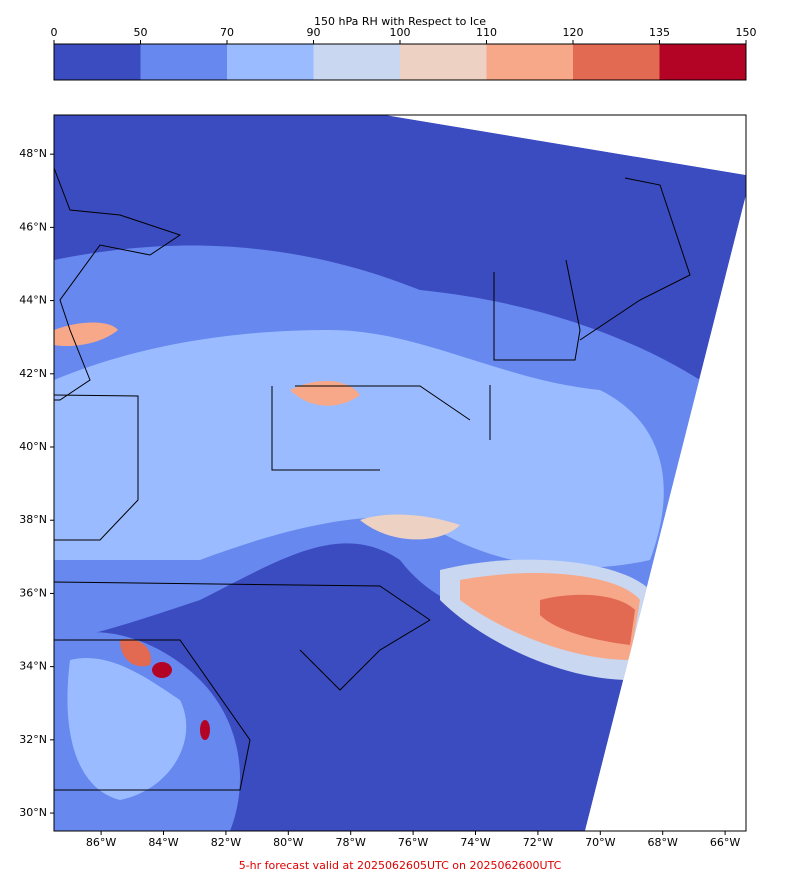  Describe the element at coordinates (163, 842) in the screenshot. I see `x-tick-label: 84°W` at that location.